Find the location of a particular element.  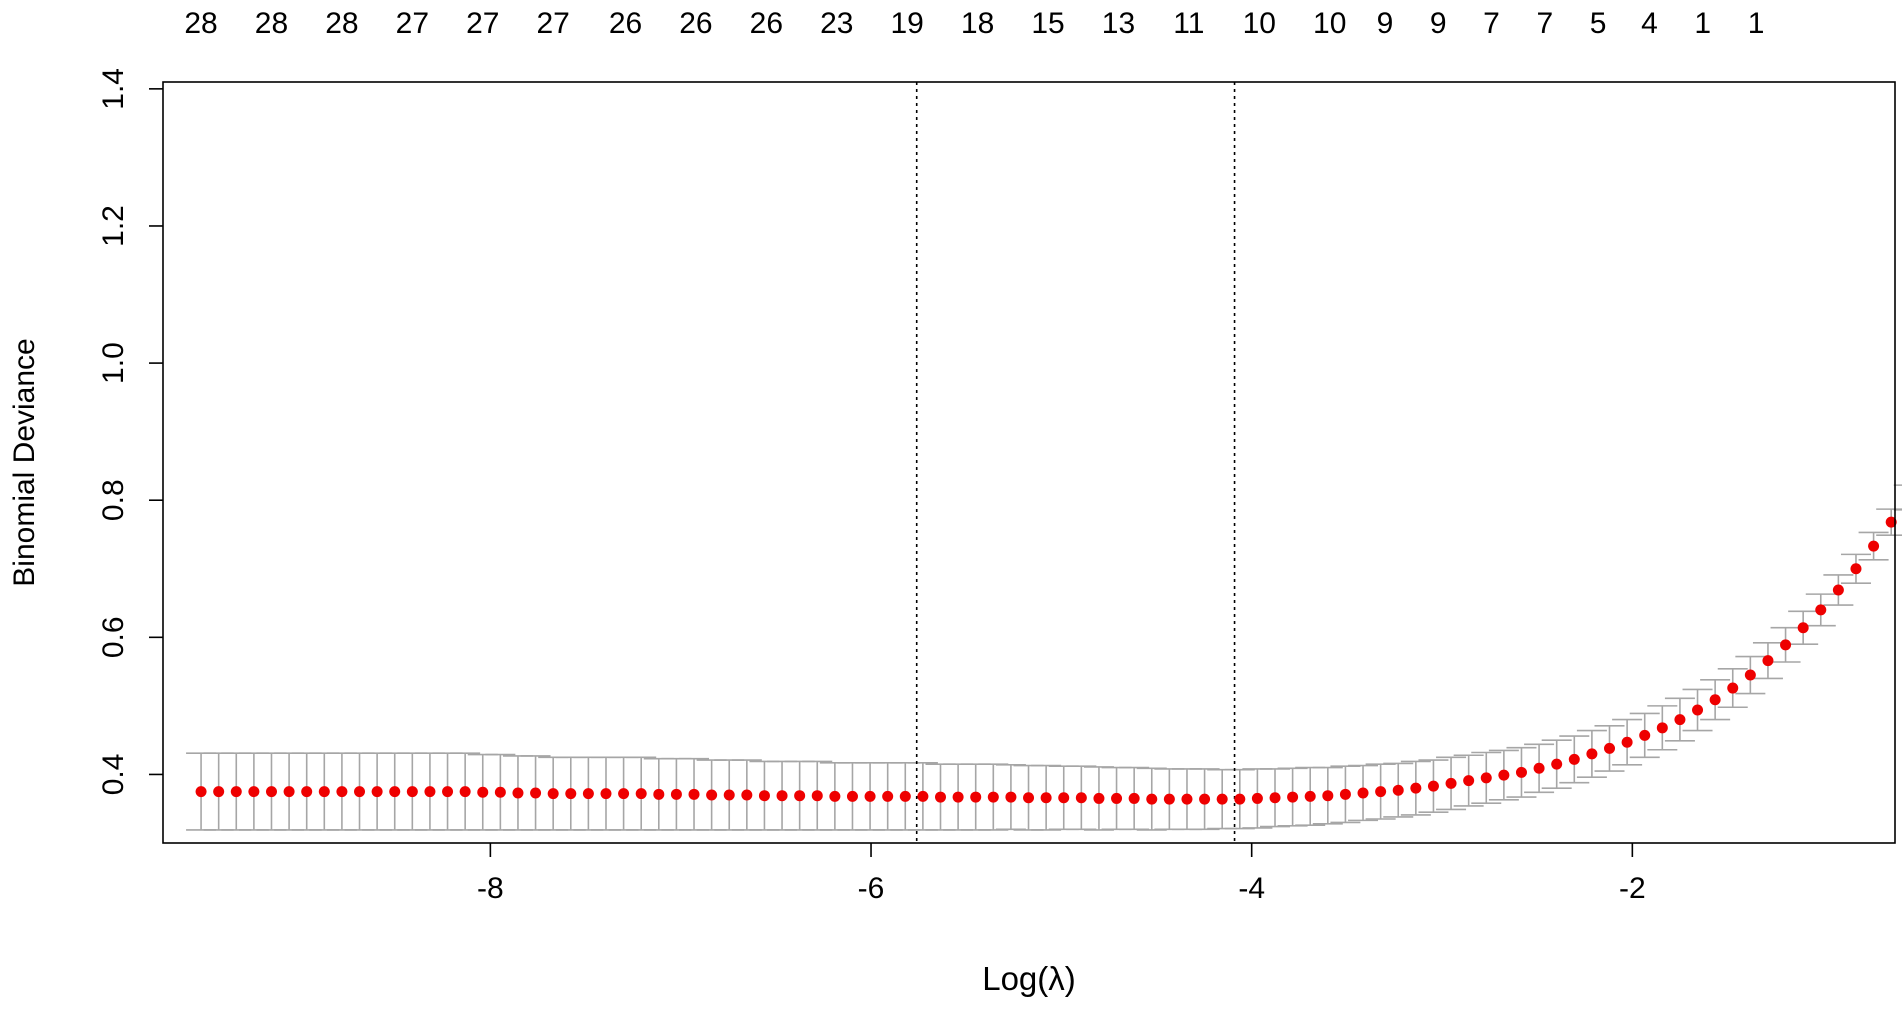

top-axis-label: 13 is located at coordinates (1118, 23).